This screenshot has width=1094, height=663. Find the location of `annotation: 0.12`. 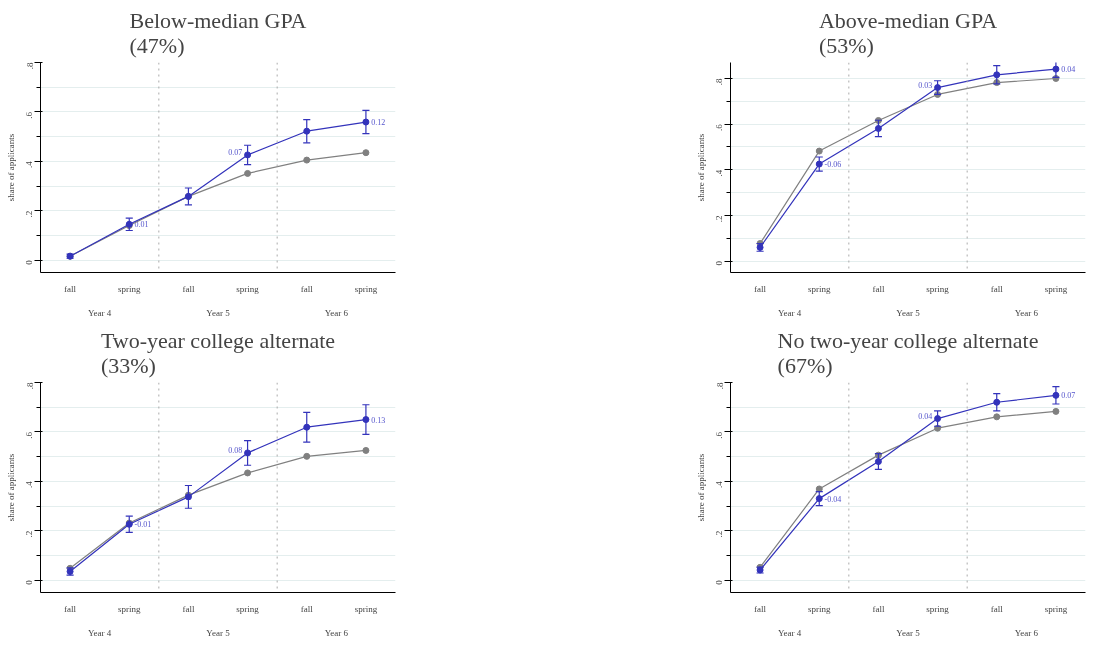

annotation: 0.12 is located at coordinates (378, 123).